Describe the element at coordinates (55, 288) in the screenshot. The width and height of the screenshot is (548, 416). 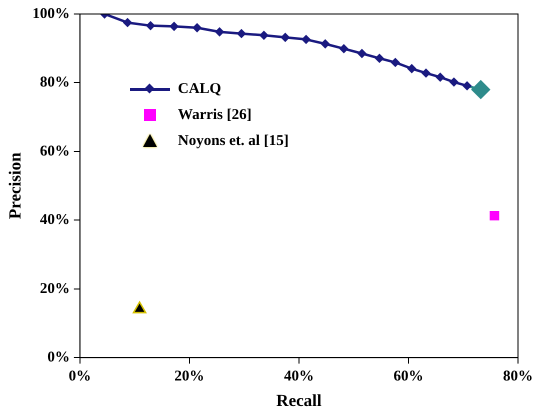
I see `y-tick-label: 20%` at that location.